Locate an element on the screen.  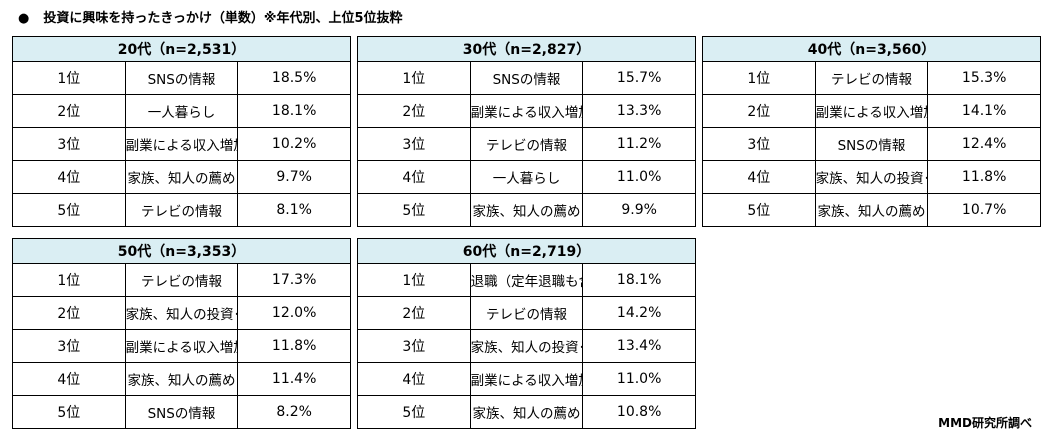
table-row: 3位 SNSの情報 12.4% is located at coordinates (871, 144).